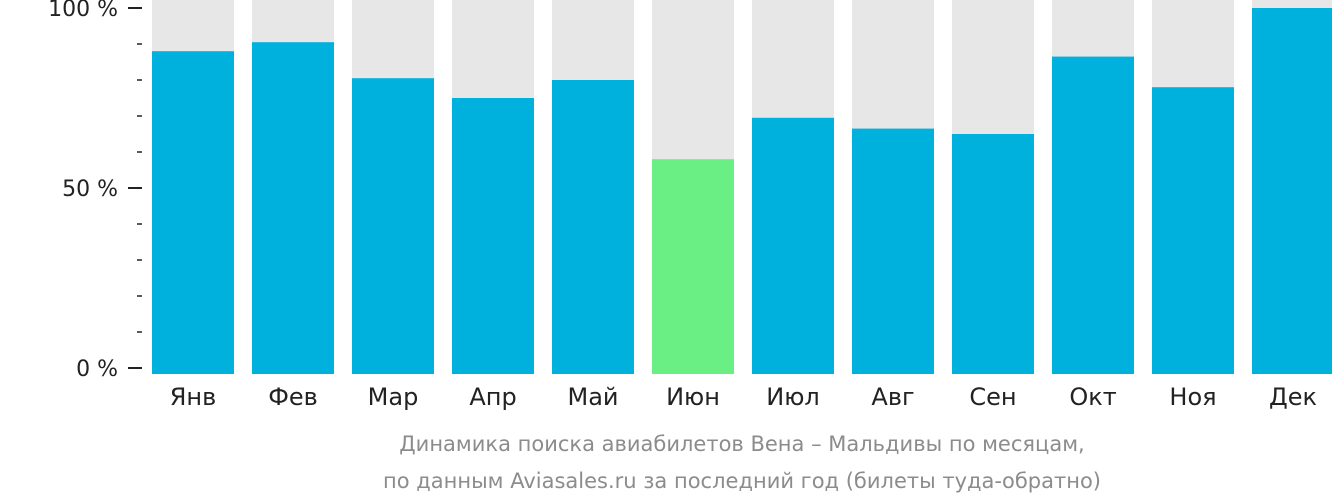  I want to click on y-axis: 0 % 50 % 100 %, so click(95, 191).